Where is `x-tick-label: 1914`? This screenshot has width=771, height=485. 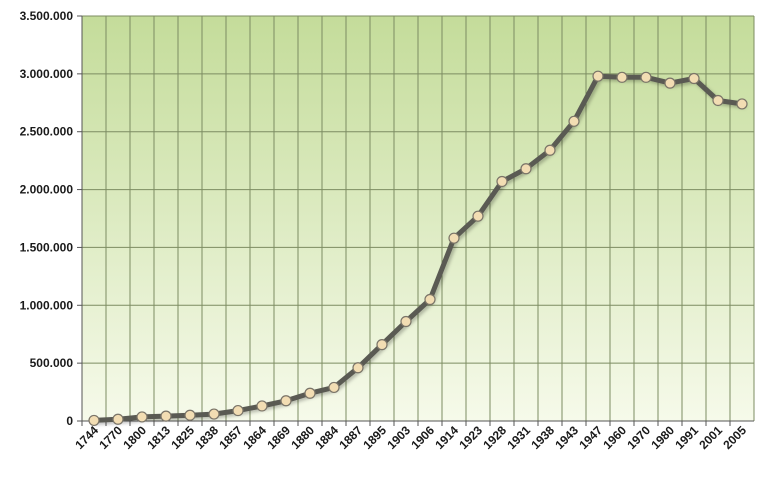 x-tick-label: 1914 is located at coordinates (446, 437).